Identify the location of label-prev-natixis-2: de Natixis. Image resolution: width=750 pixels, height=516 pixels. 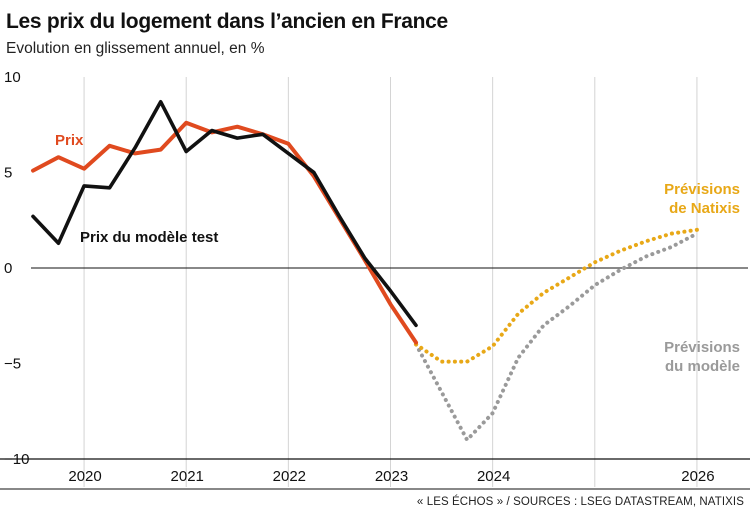
(704, 208).